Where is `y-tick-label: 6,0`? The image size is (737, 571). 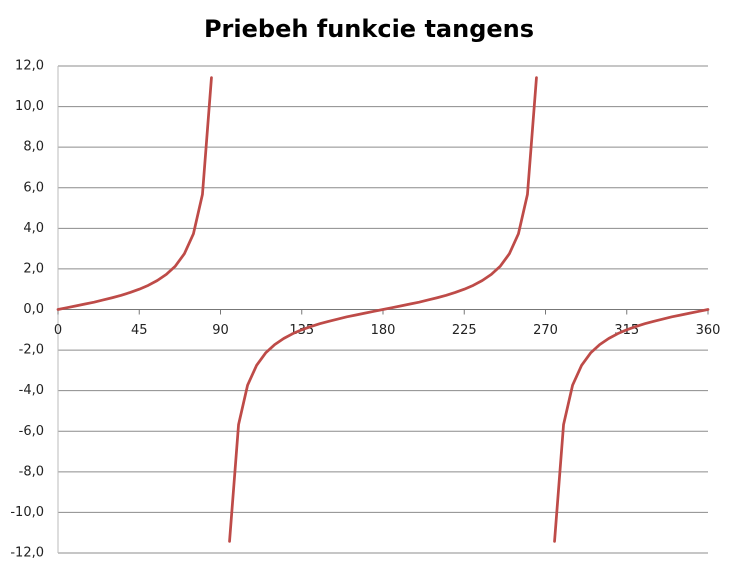 y-tick-label: 6,0 is located at coordinates (33, 187).